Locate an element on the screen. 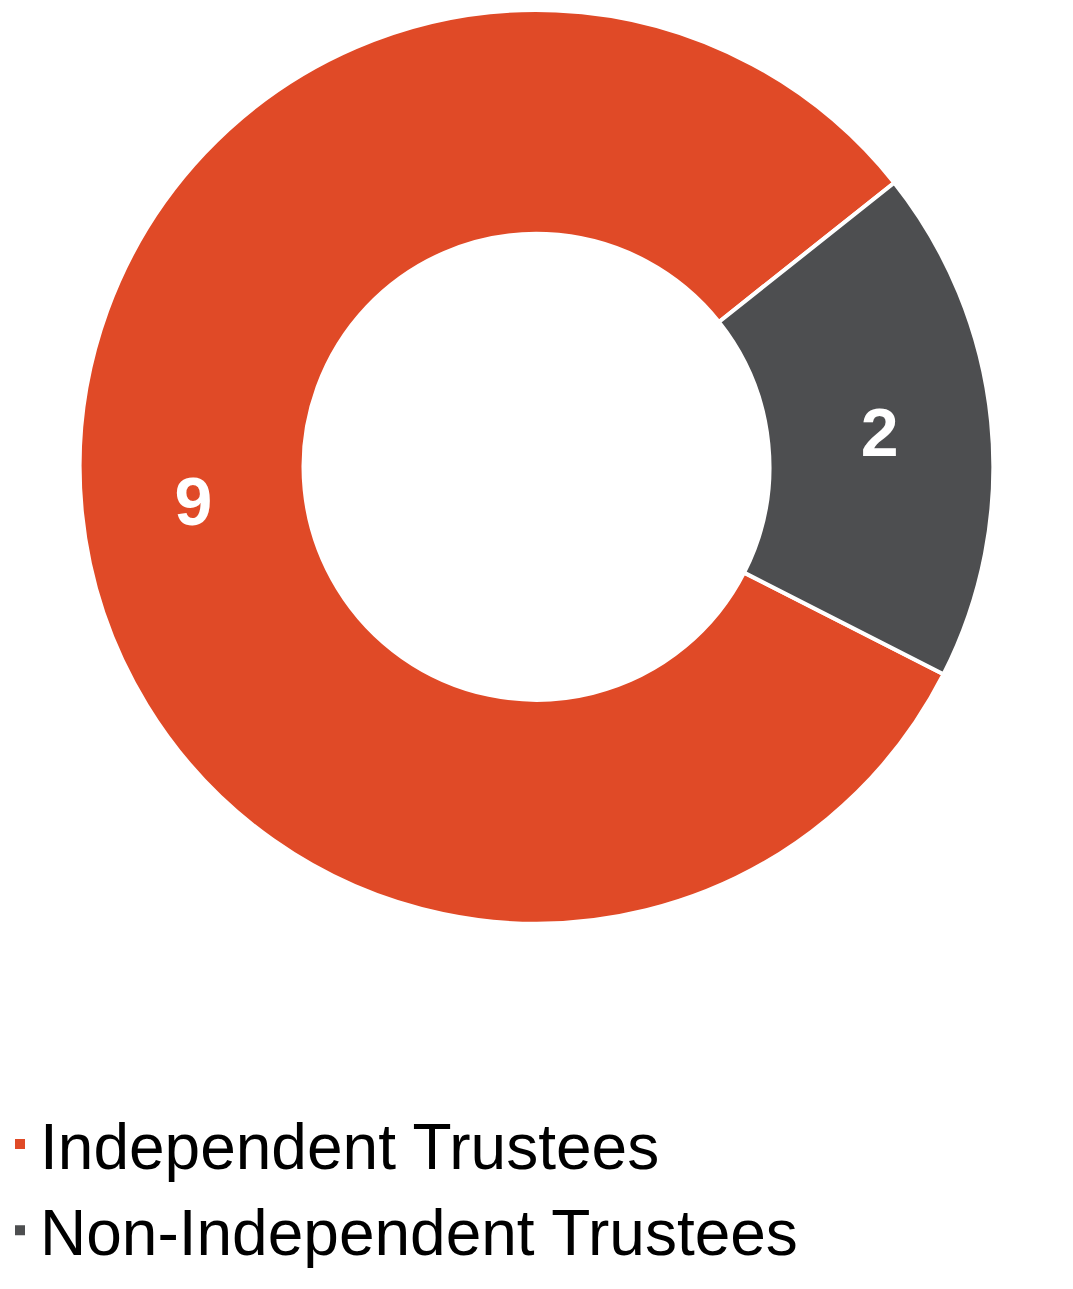 The height and width of the screenshot is (1289, 1073). legend-label: Non-Independent Trustees is located at coordinates (419, 1233).